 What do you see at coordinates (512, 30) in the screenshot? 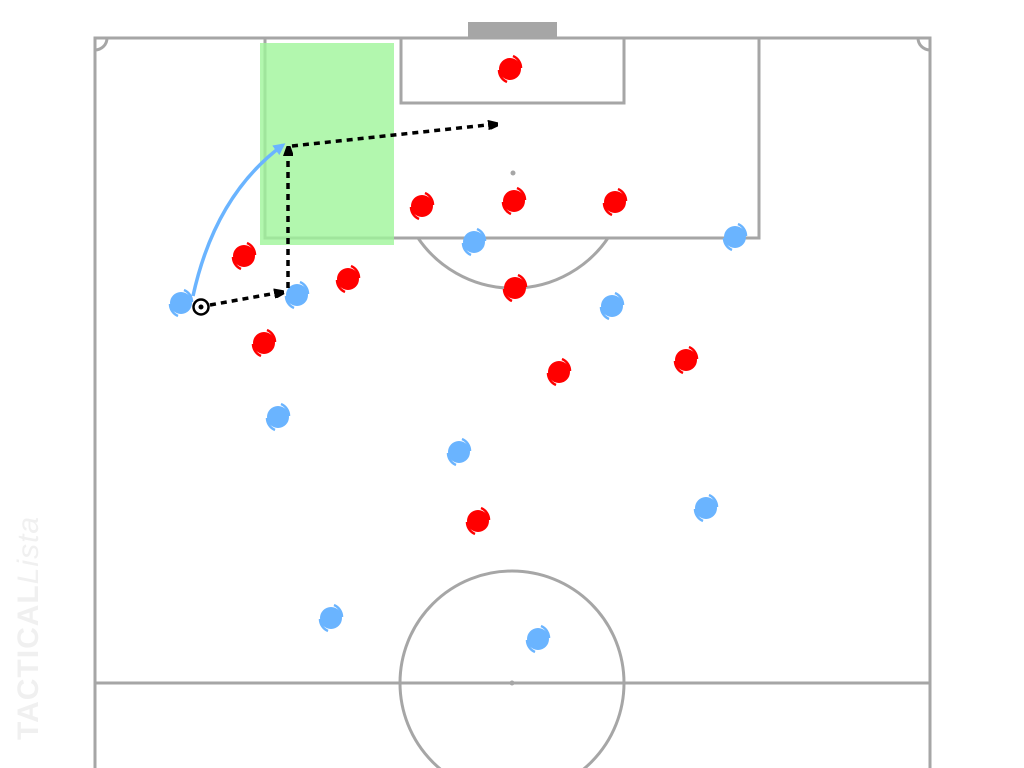
I see `goal` at bounding box center [512, 30].